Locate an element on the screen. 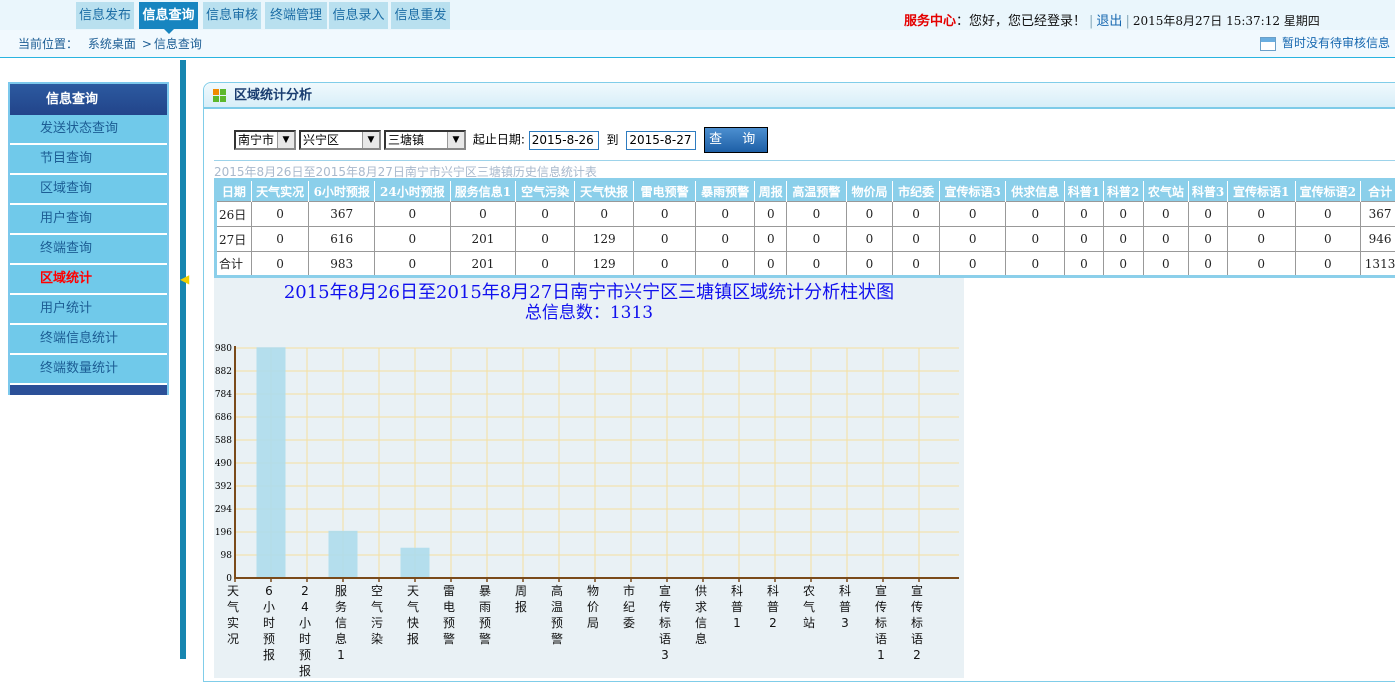 The width and height of the screenshot is (1395, 682). x-tick-label: 市纪委 is located at coordinates (629, 606).